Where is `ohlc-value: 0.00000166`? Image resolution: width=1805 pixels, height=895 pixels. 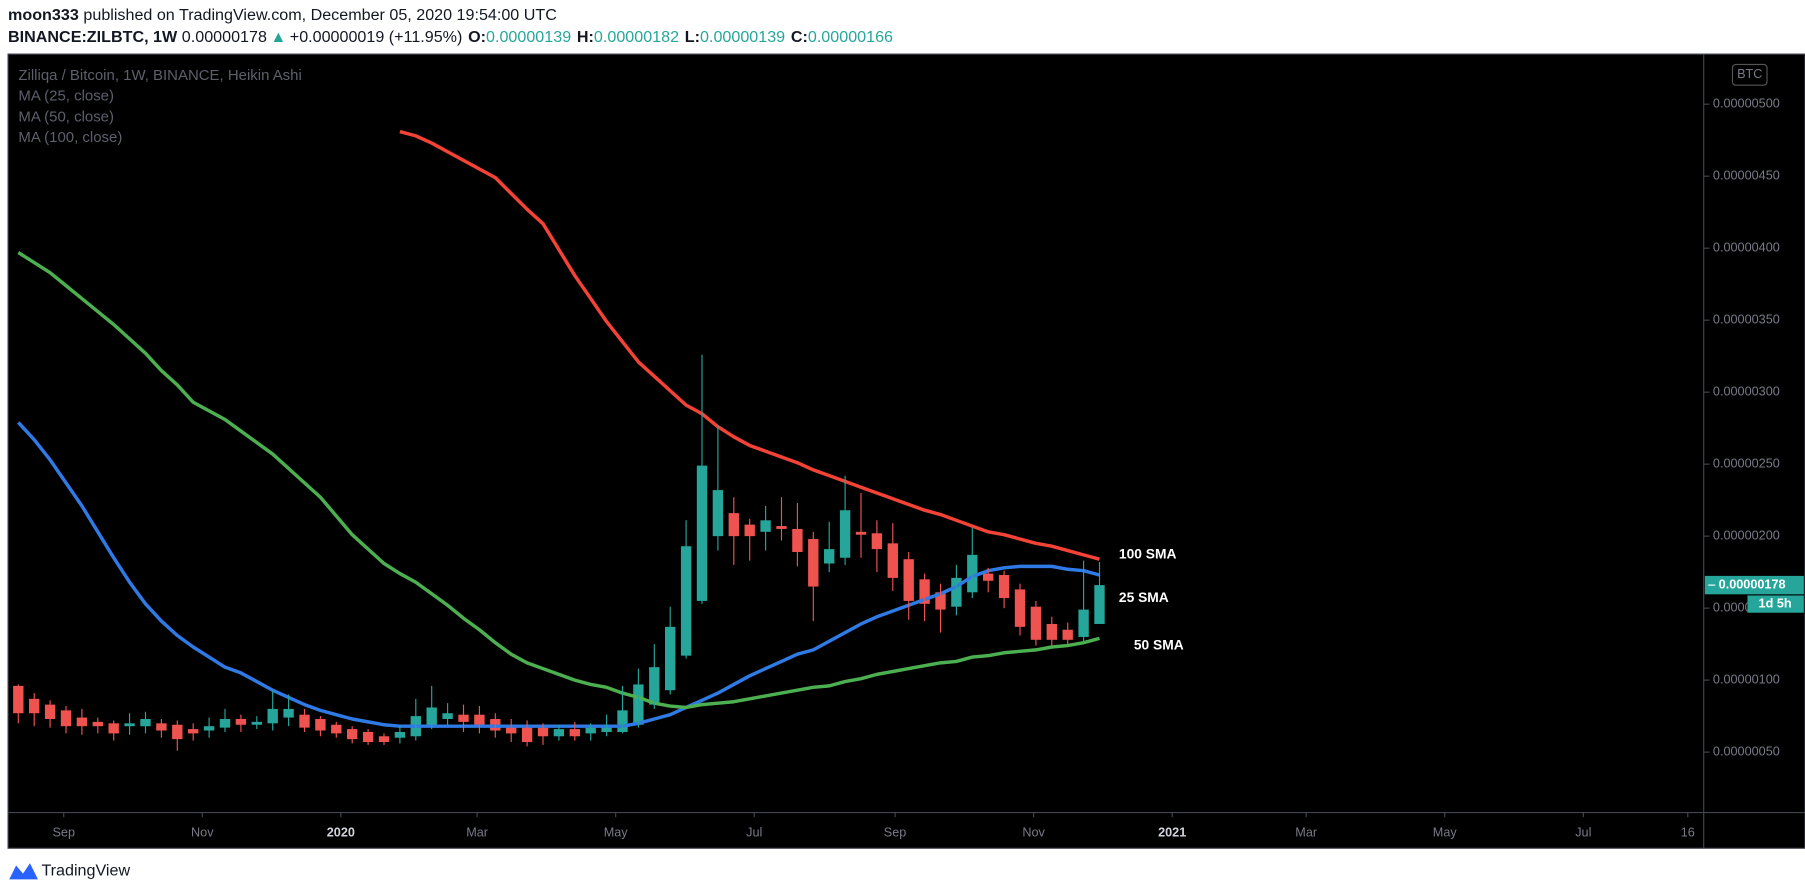 ohlc-value: 0.00000166 is located at coordinates (850, 37).